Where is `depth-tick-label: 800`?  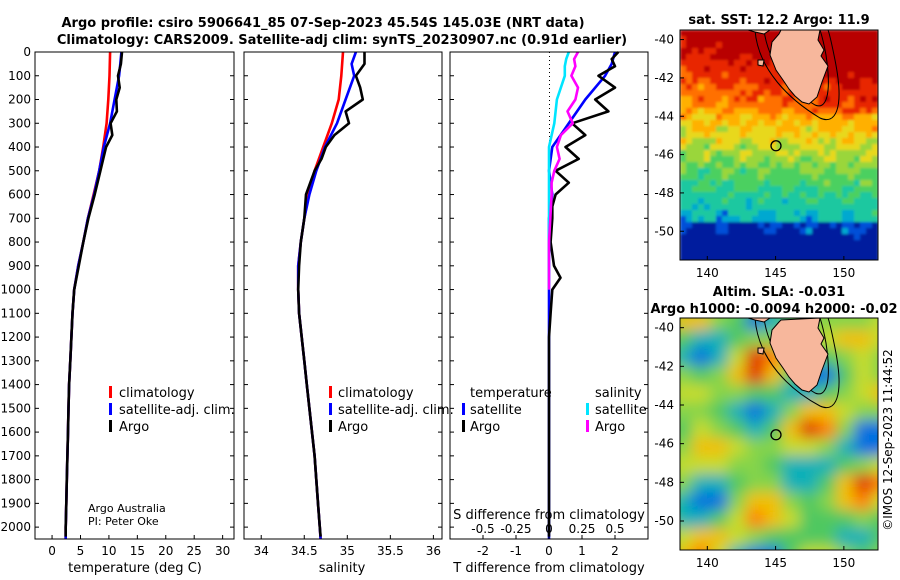 depth-tick-label: 800 is located at coordinates (19, 242).